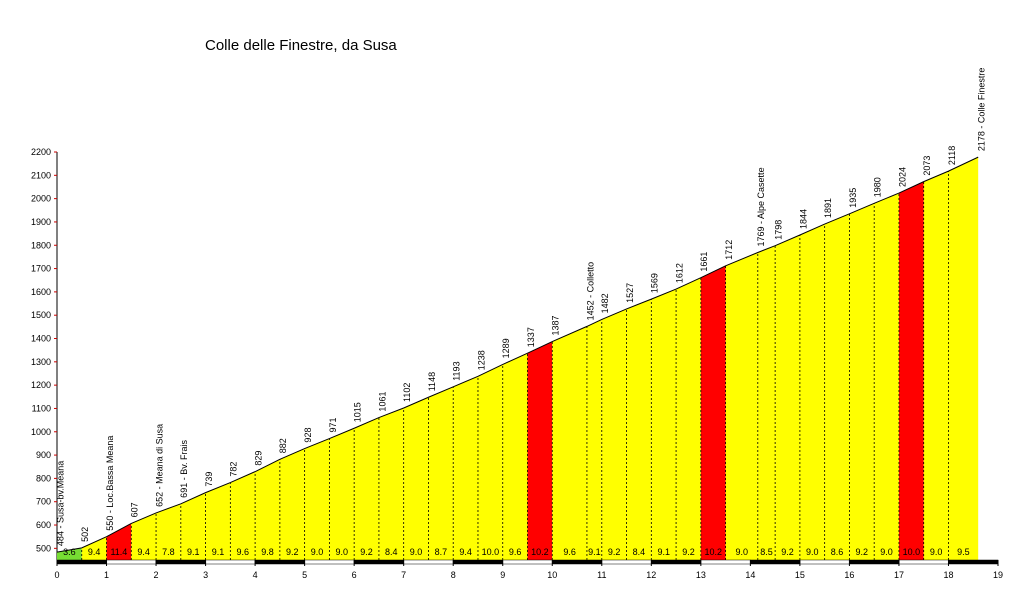  I want to click on point-label: 1193, so click(457, 370).